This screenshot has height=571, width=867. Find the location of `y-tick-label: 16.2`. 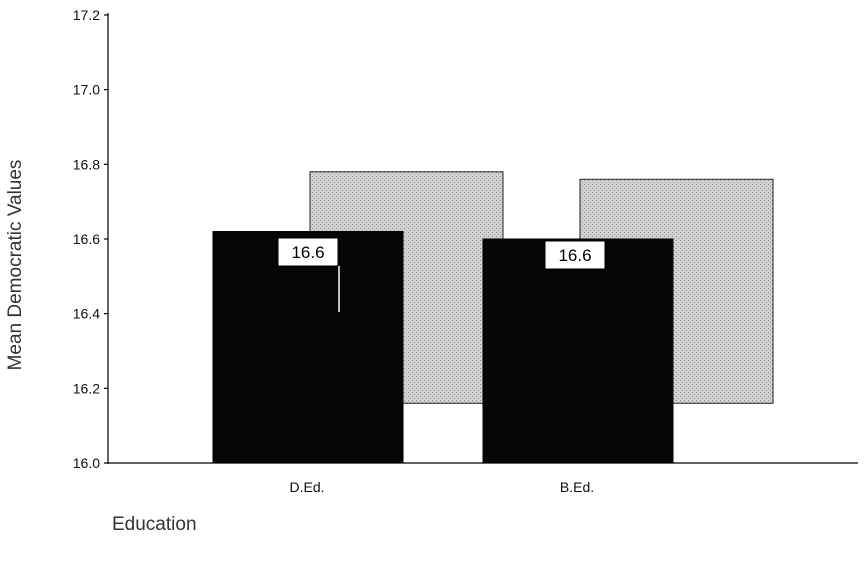

y-tick-label: 16.2 is located at coordinates (86, 388).